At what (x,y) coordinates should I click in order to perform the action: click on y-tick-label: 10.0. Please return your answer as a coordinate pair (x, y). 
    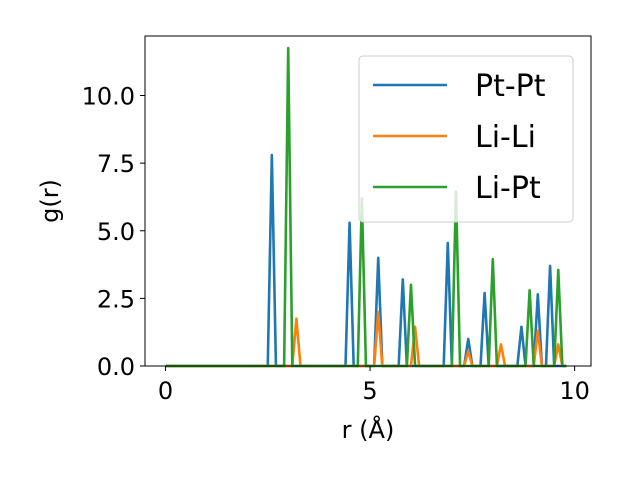
    Looking at the image, I should click on (108, 97).